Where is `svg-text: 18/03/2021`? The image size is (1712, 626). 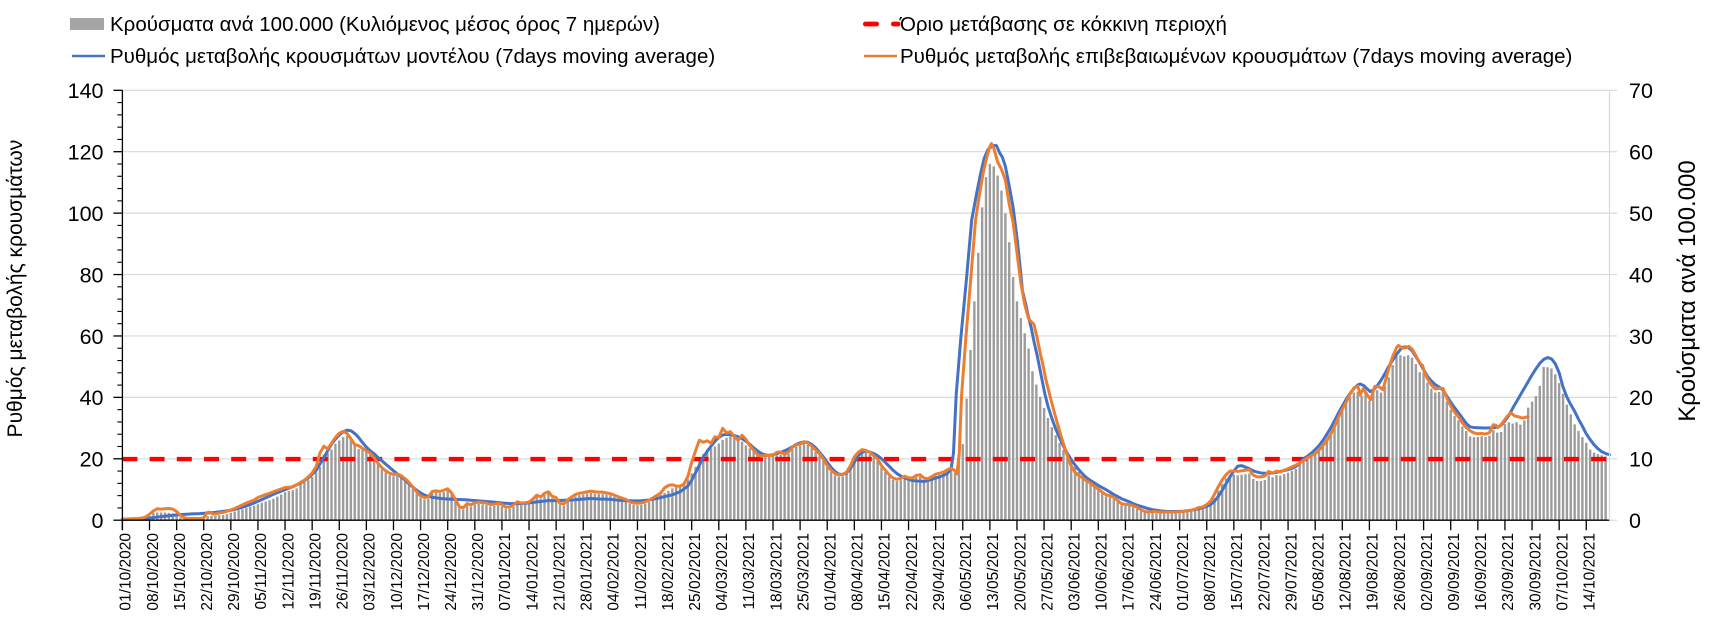 svg-text: 18/03/2021 is located at coordinates (776, 572).